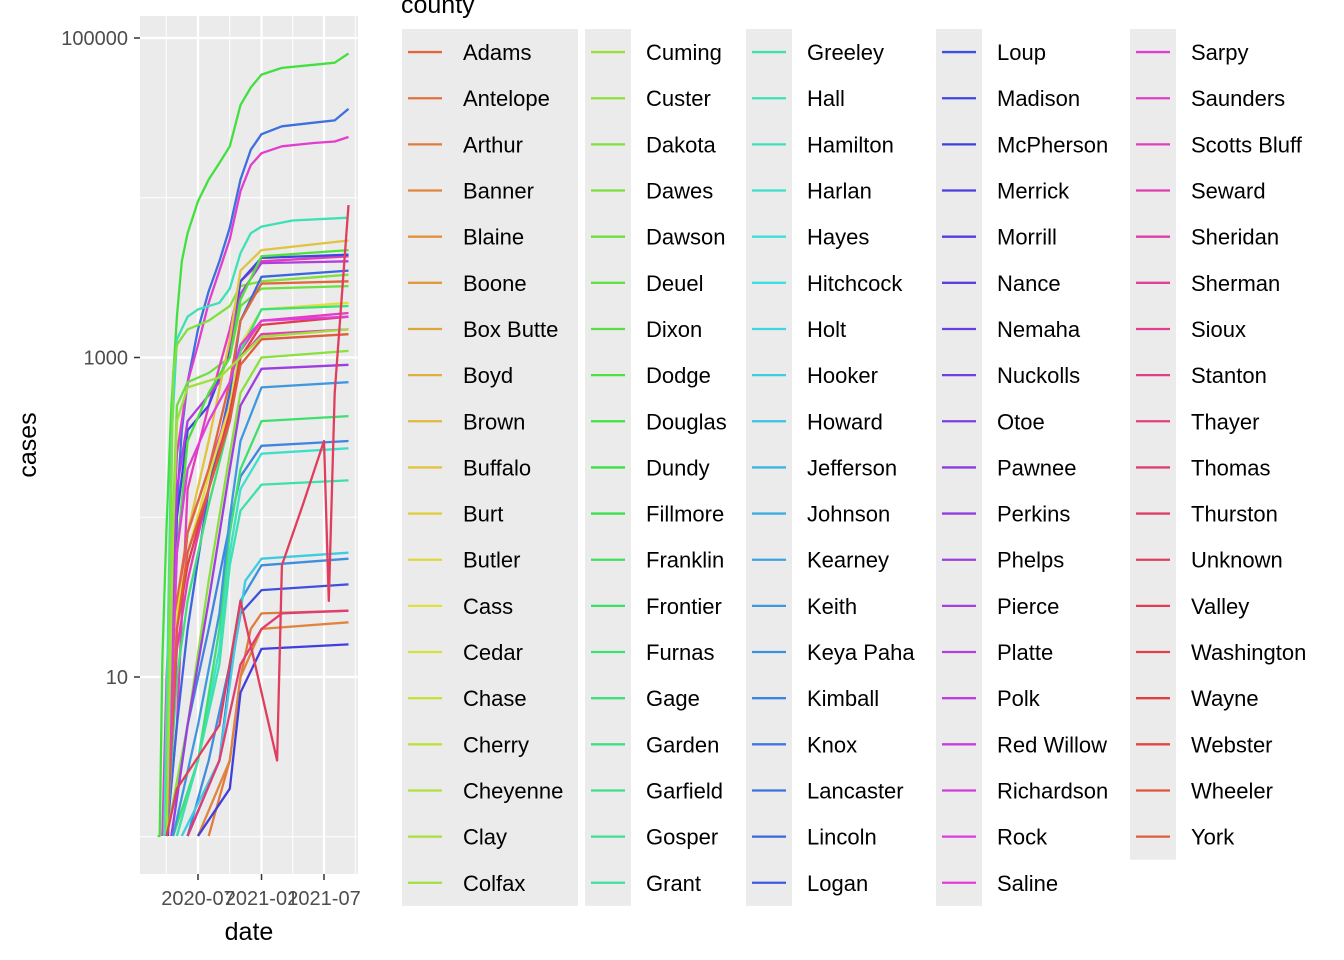  I want to click on legend-label: Scotts Bluff, so click(1247, 144).